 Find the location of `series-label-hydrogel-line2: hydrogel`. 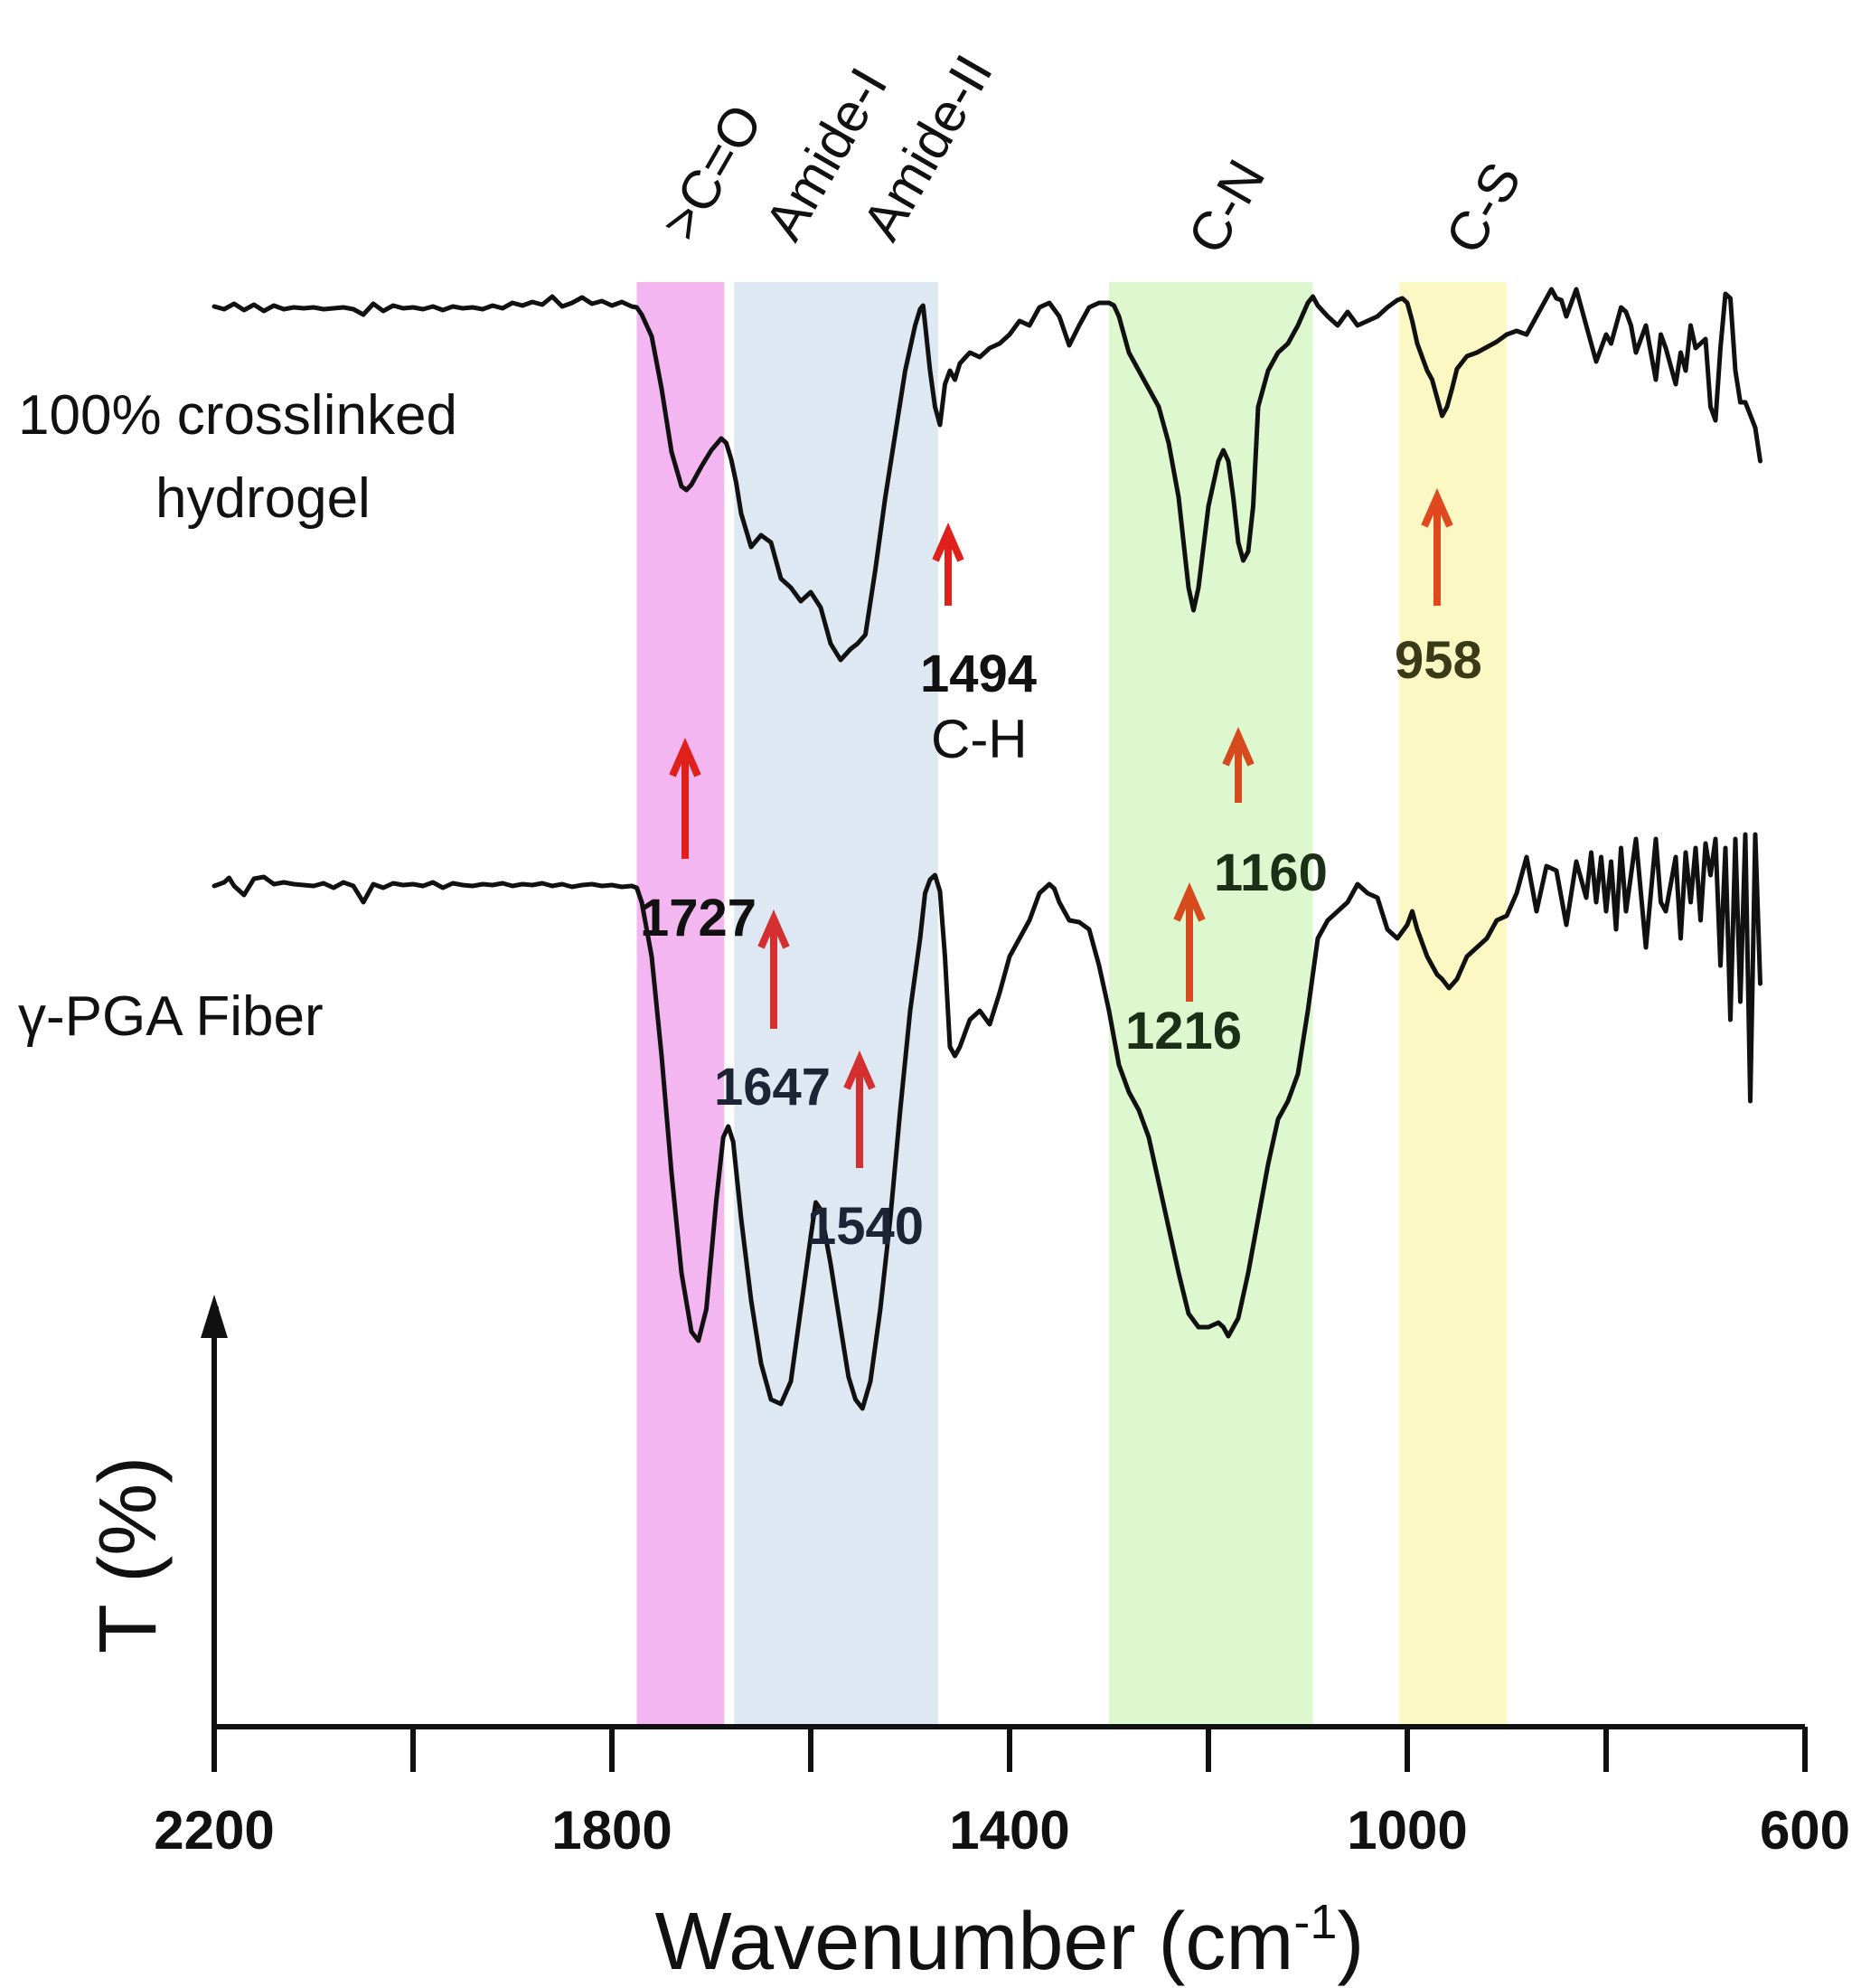

series-label-hydrogel-line2: hydrogel is located at coordinates (263, 498).